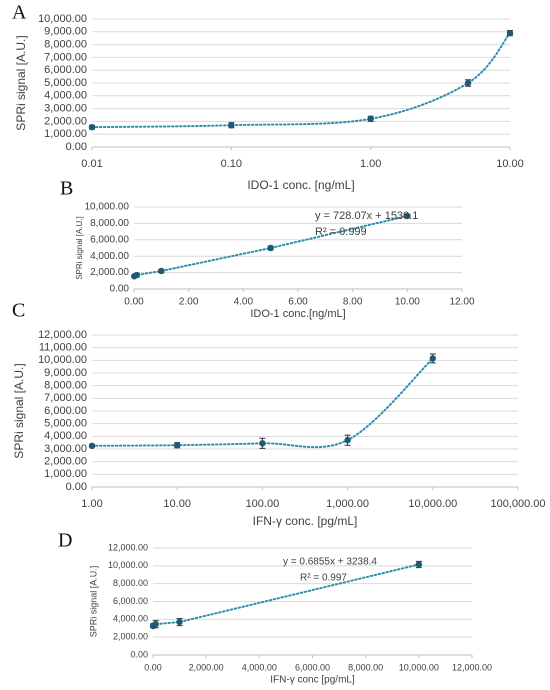 The image size is (550, 690). Describe the element at coordinates (206, 667) in the screenshot. I see `x-tick-label: 2,000.00` at that location.